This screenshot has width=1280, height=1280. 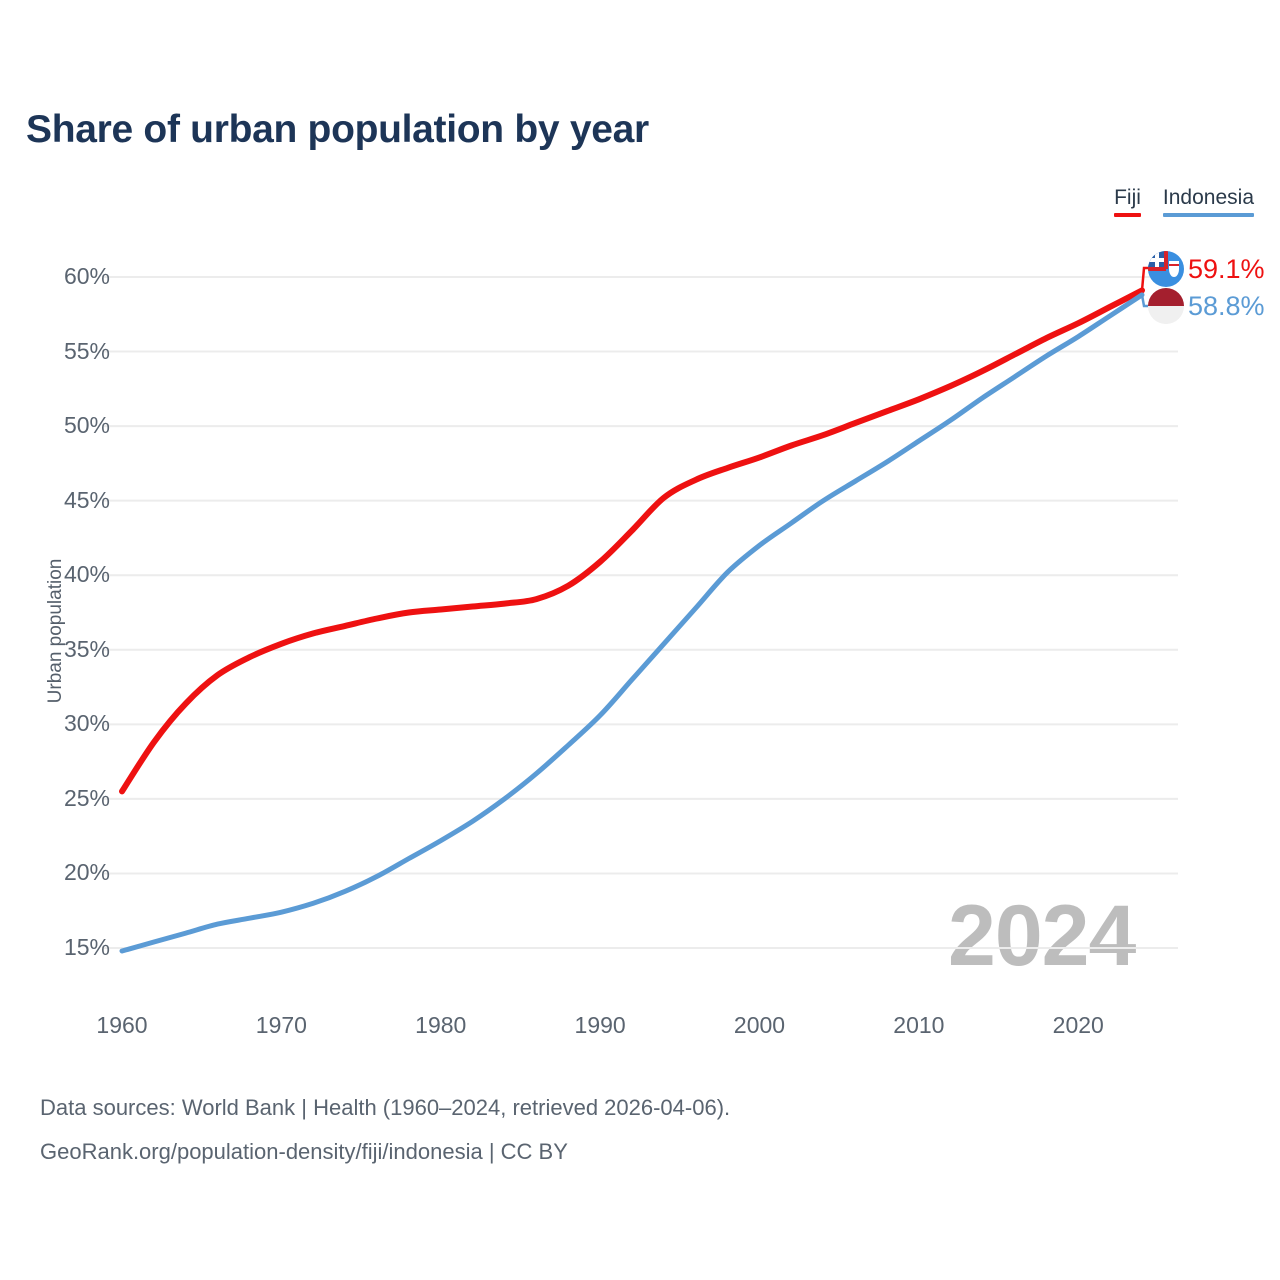 I want to click on legend-label-indonesia: Indonesia, so click(x=1208, y=197).